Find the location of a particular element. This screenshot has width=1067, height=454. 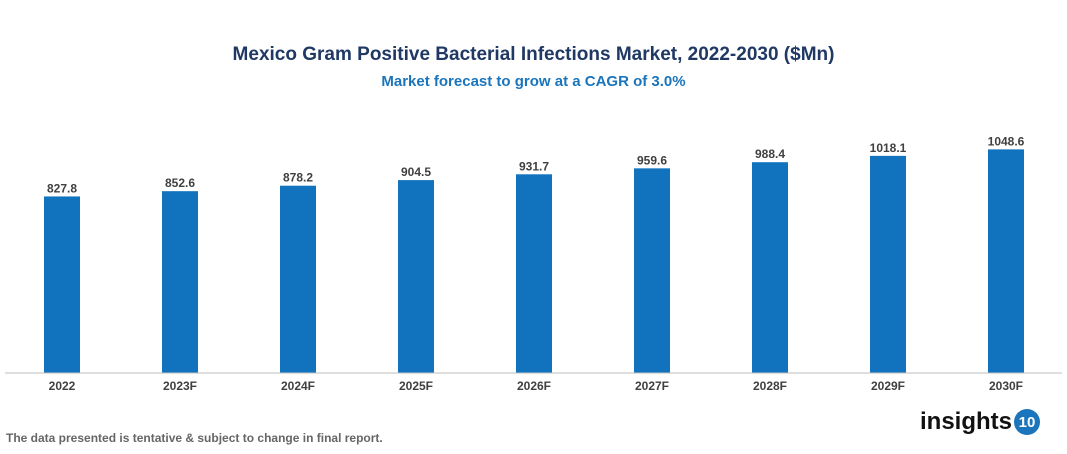

data-label: 878.2 is located at coordinates (298, 178).